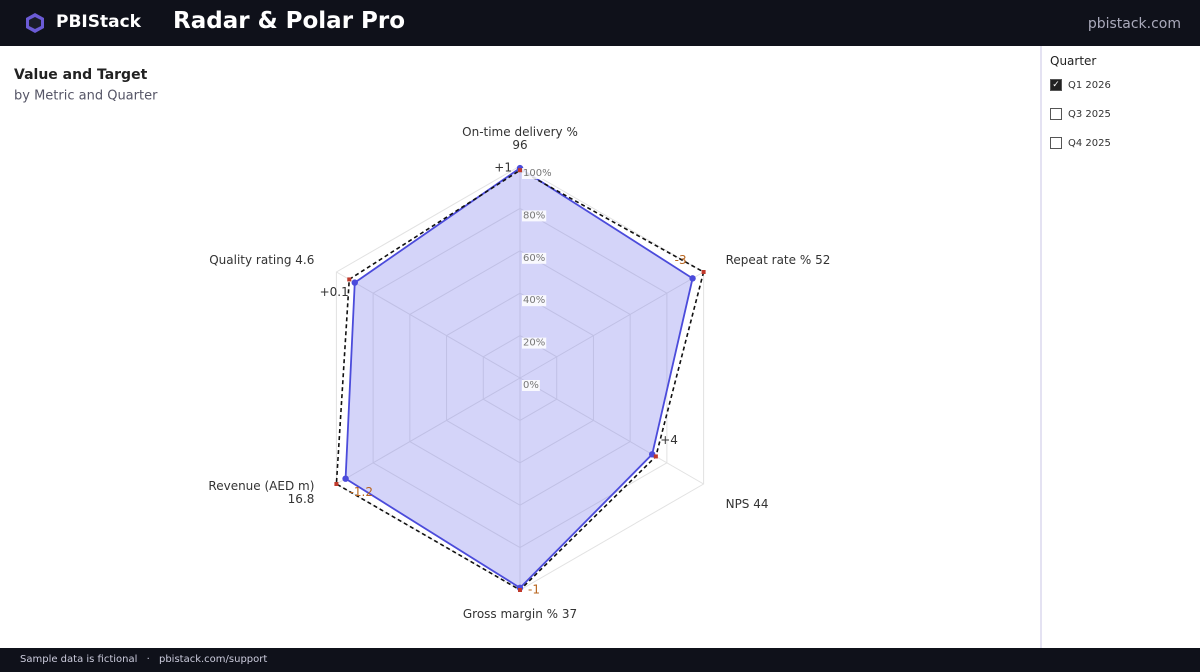  I want to click on actual-value: 52, so click(822, 260).